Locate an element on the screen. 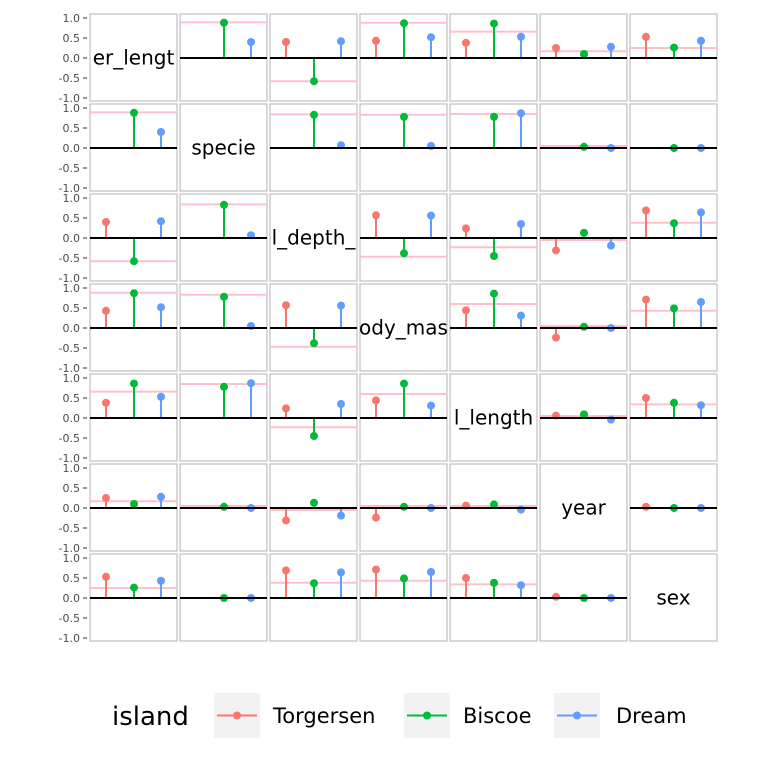 The image size is (768, 768). y-tick-label: -0.5 is located at coordinates (69, 438).